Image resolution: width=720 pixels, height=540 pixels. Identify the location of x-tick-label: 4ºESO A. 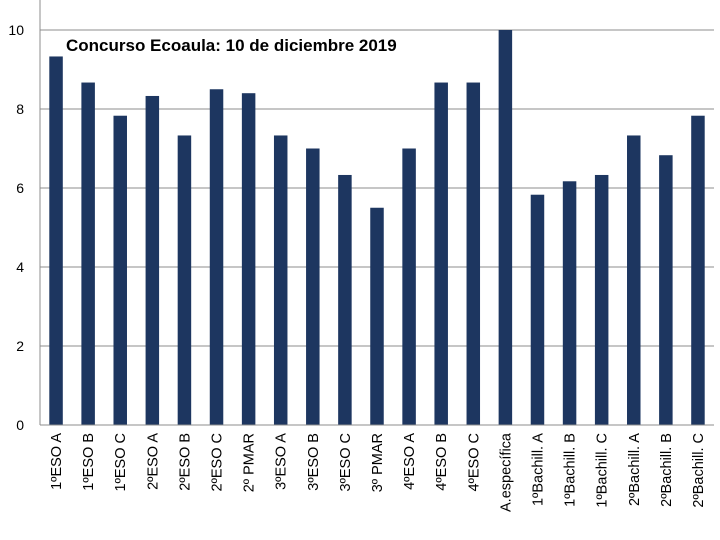
(410, 461).